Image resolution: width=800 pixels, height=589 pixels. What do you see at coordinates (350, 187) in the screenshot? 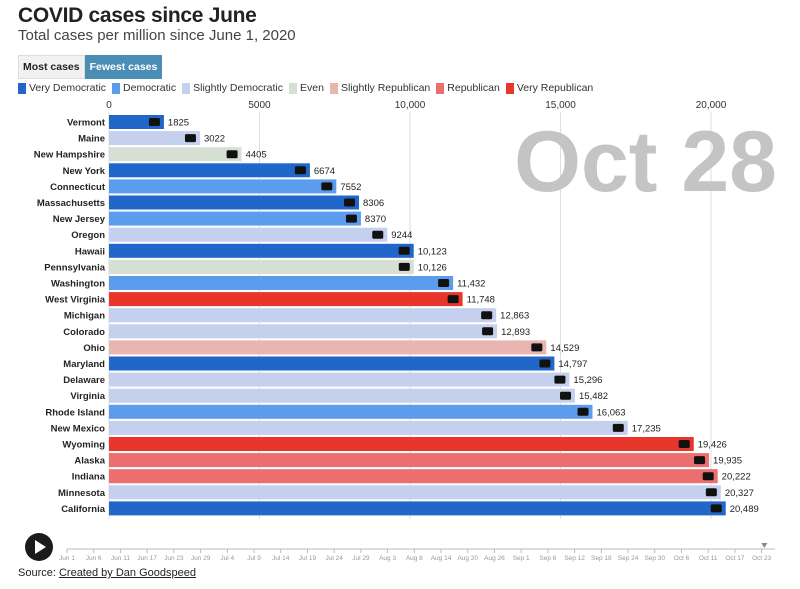
I see `value-label: 7552` at bounding box center [350, 187].